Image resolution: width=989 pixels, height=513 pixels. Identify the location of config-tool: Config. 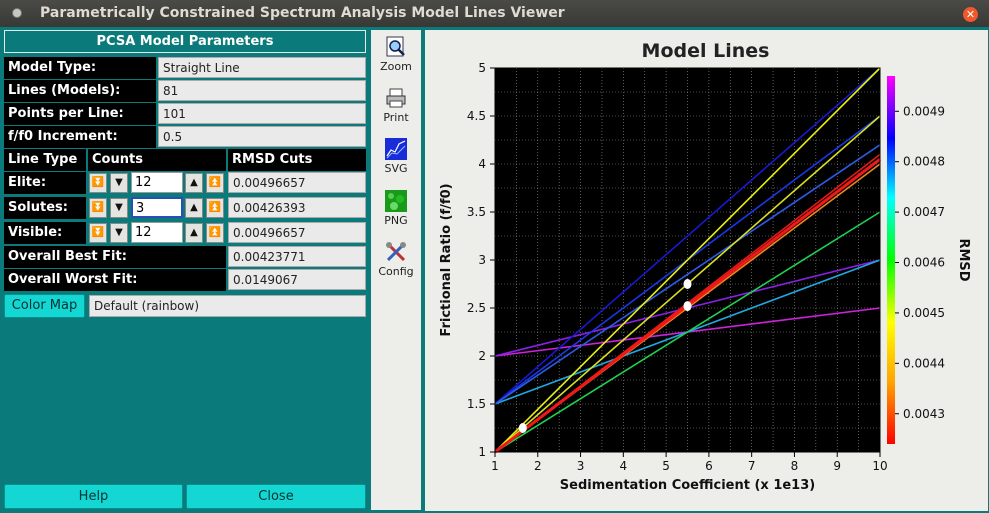
(396, 259).